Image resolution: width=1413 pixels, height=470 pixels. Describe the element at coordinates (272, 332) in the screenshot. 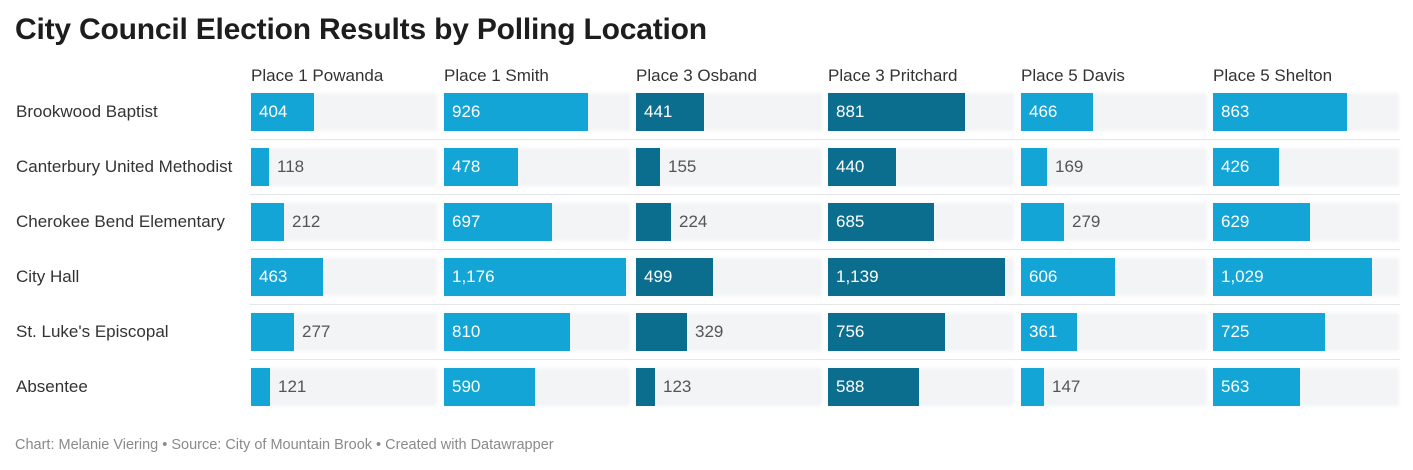

I see `bar-place-1-powanda-st-luke-s-episcopal` at that location.